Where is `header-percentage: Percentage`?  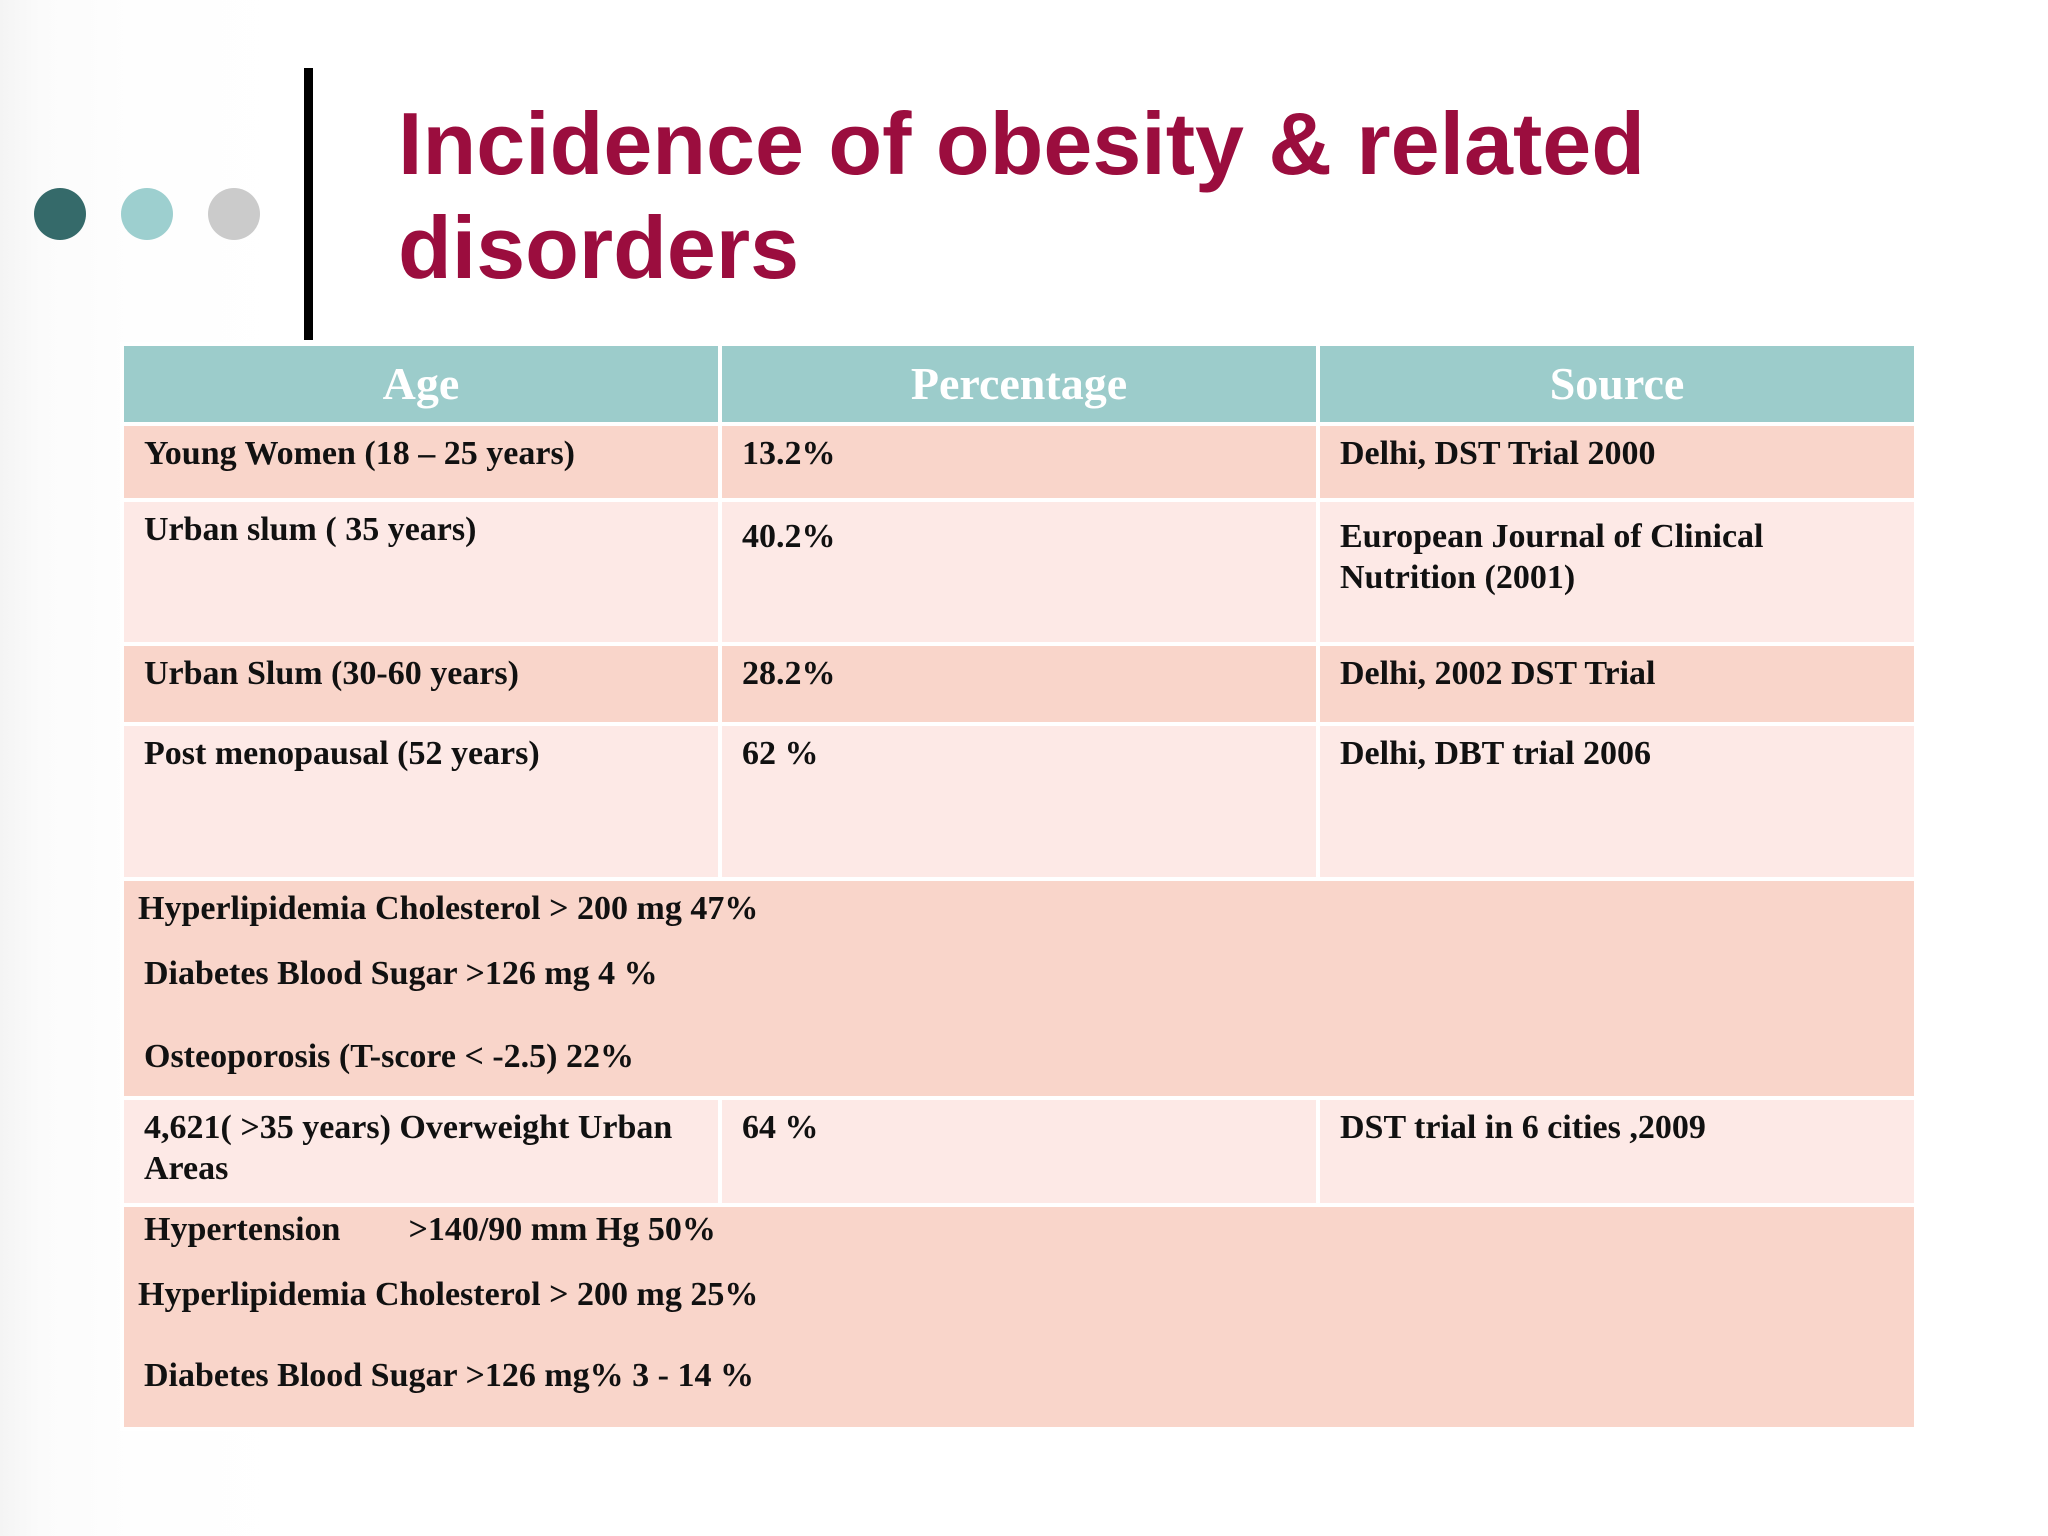 header-percentage: Percentage is located at coordinates (1019, 384).